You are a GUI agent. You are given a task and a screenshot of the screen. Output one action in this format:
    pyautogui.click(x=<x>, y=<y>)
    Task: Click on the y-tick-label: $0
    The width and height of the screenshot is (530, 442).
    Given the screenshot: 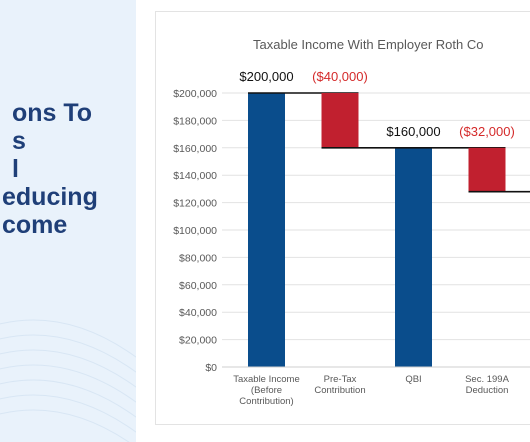 What is the action you would take?
    pyautogui.click(x=211, y=368)
    